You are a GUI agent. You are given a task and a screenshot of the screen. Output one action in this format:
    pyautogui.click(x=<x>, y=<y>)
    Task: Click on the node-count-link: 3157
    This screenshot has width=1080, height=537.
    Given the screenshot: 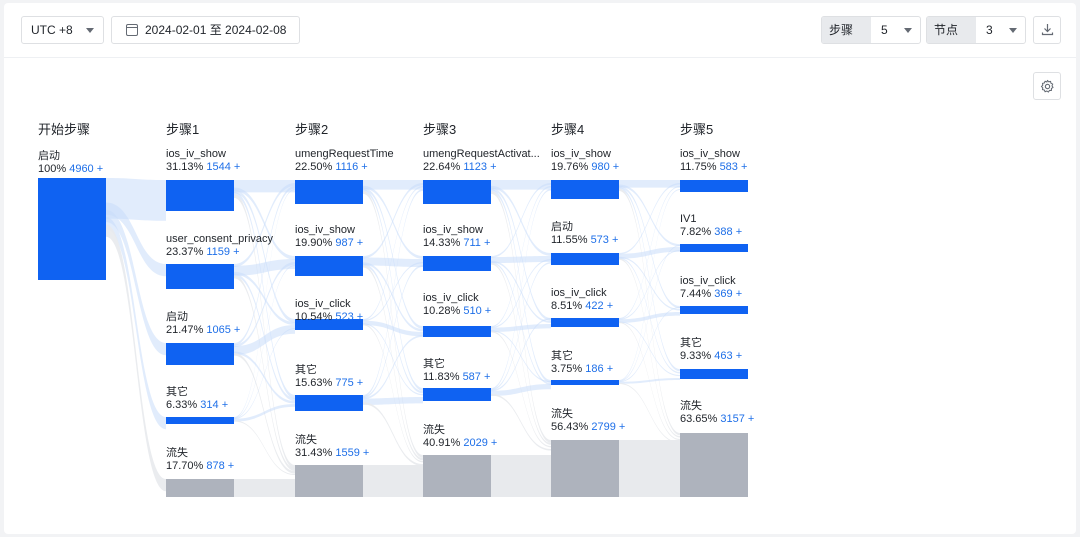 What is the action you would take?
    pyautogui.click(x=732, y=419)
    